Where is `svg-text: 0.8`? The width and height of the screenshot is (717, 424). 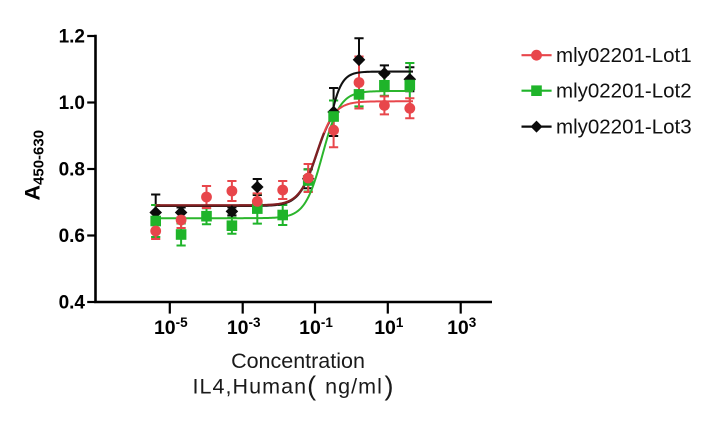 svg-text: 0.8 is located at coordinates (72, 170).